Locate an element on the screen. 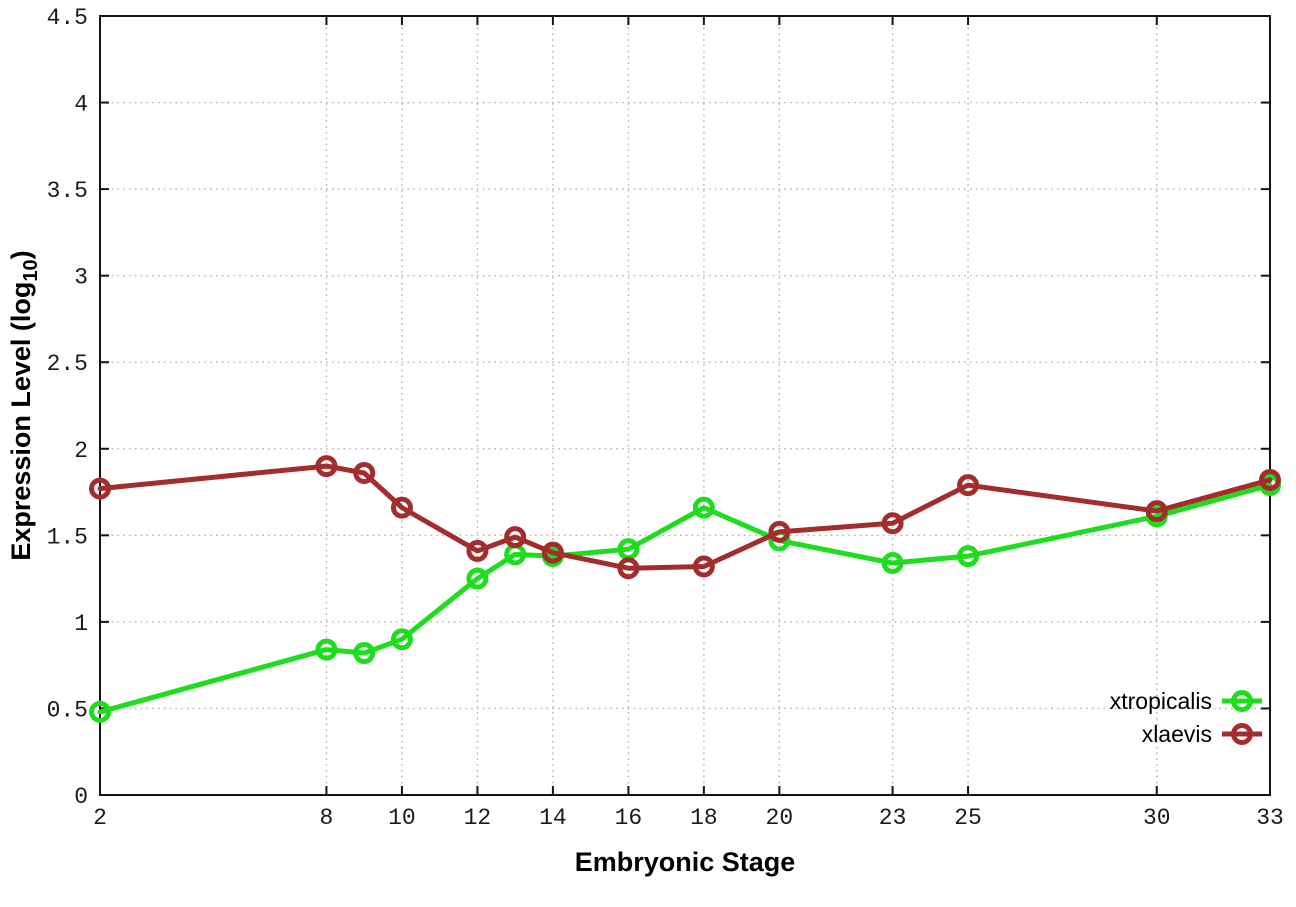 This screenshot has width=1296, height=907. x-tick-label: 25 is located at coordinates (968, 818).